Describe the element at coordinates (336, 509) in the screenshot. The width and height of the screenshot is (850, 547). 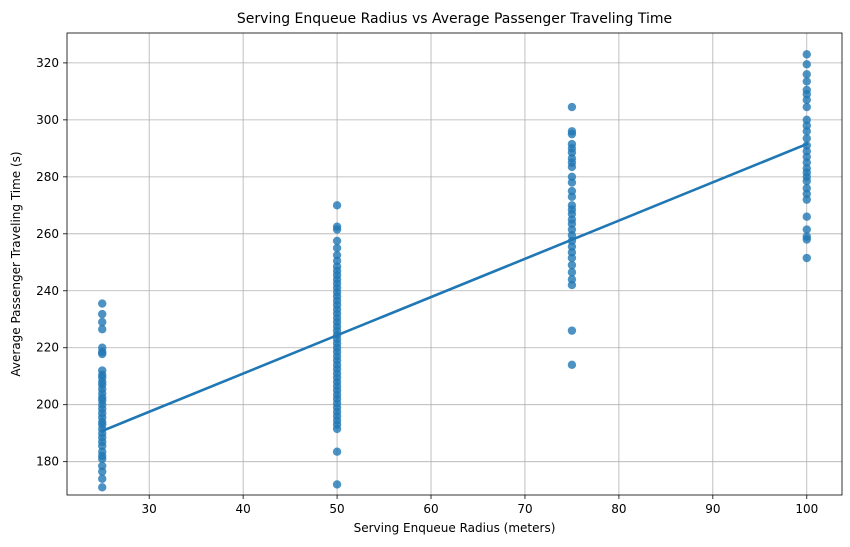
I see `x-tick-label: 50` at that location.